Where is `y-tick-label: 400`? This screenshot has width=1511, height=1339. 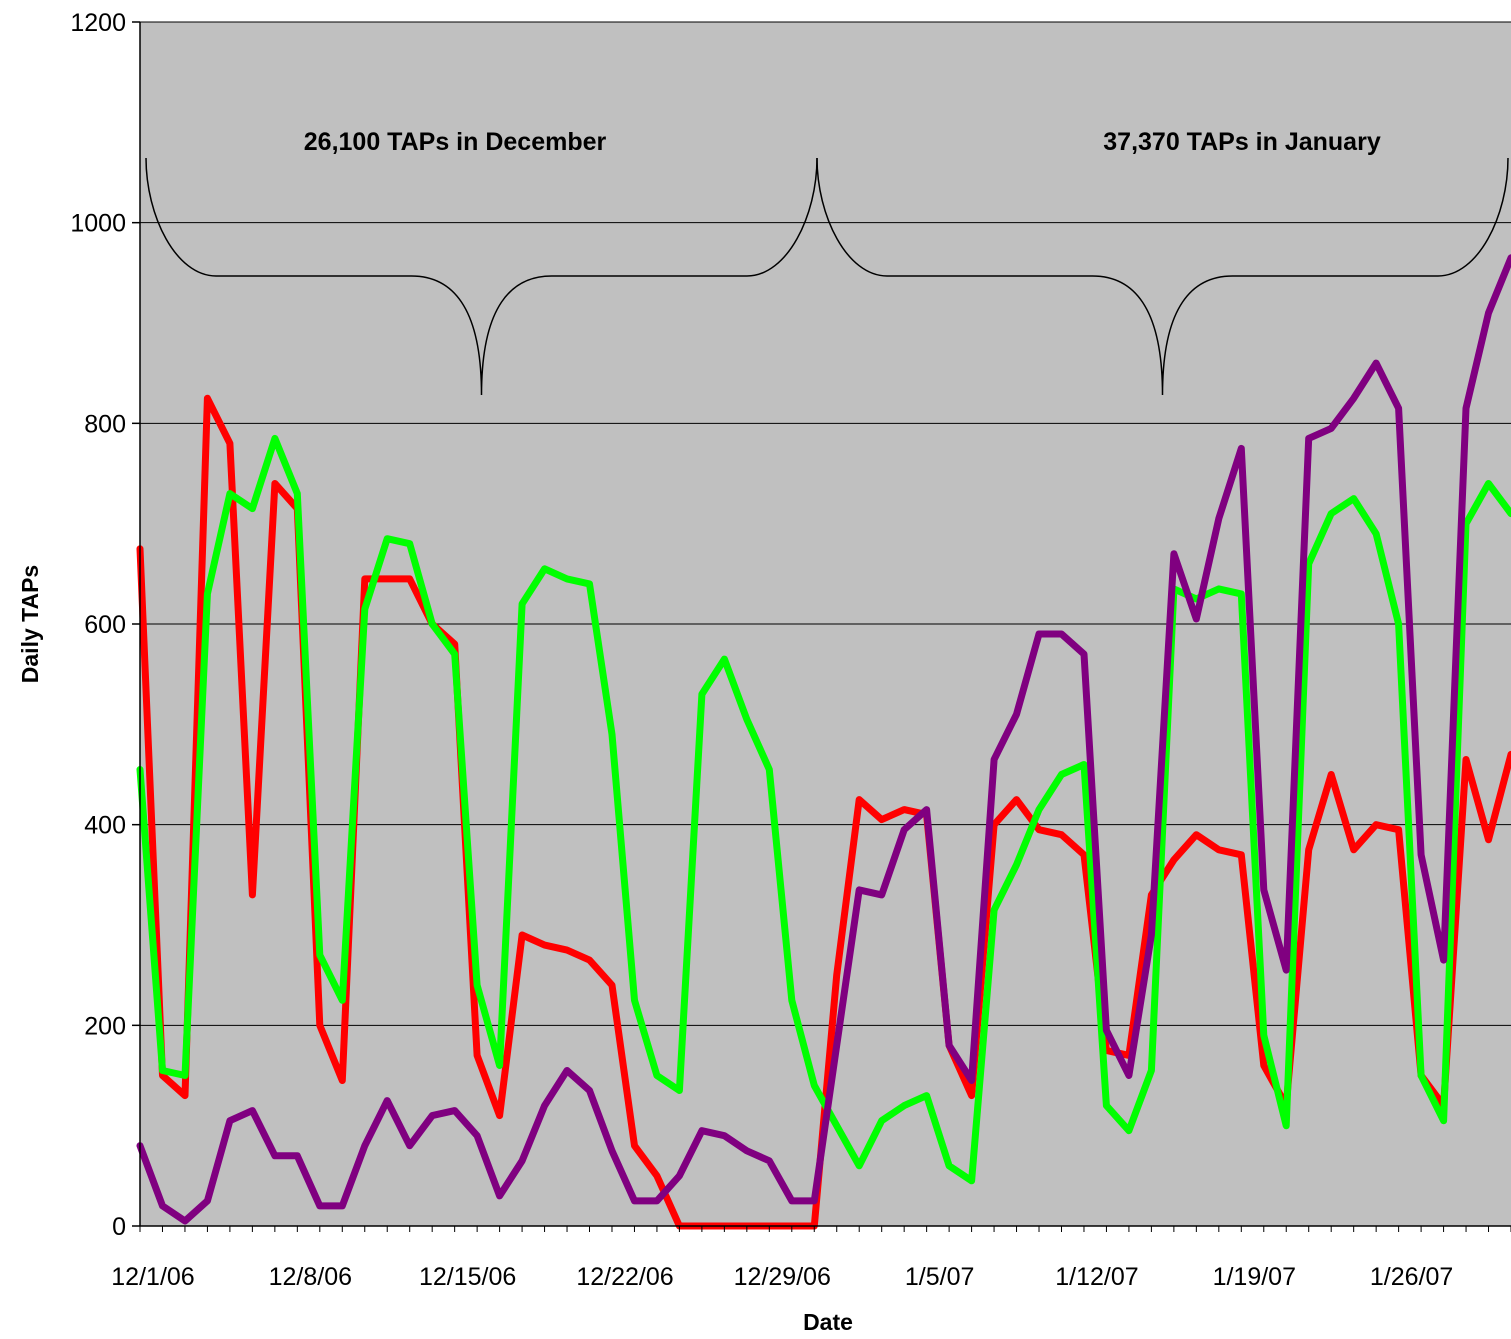 y-tick-label: 400 is located at coordinates (105, 826).